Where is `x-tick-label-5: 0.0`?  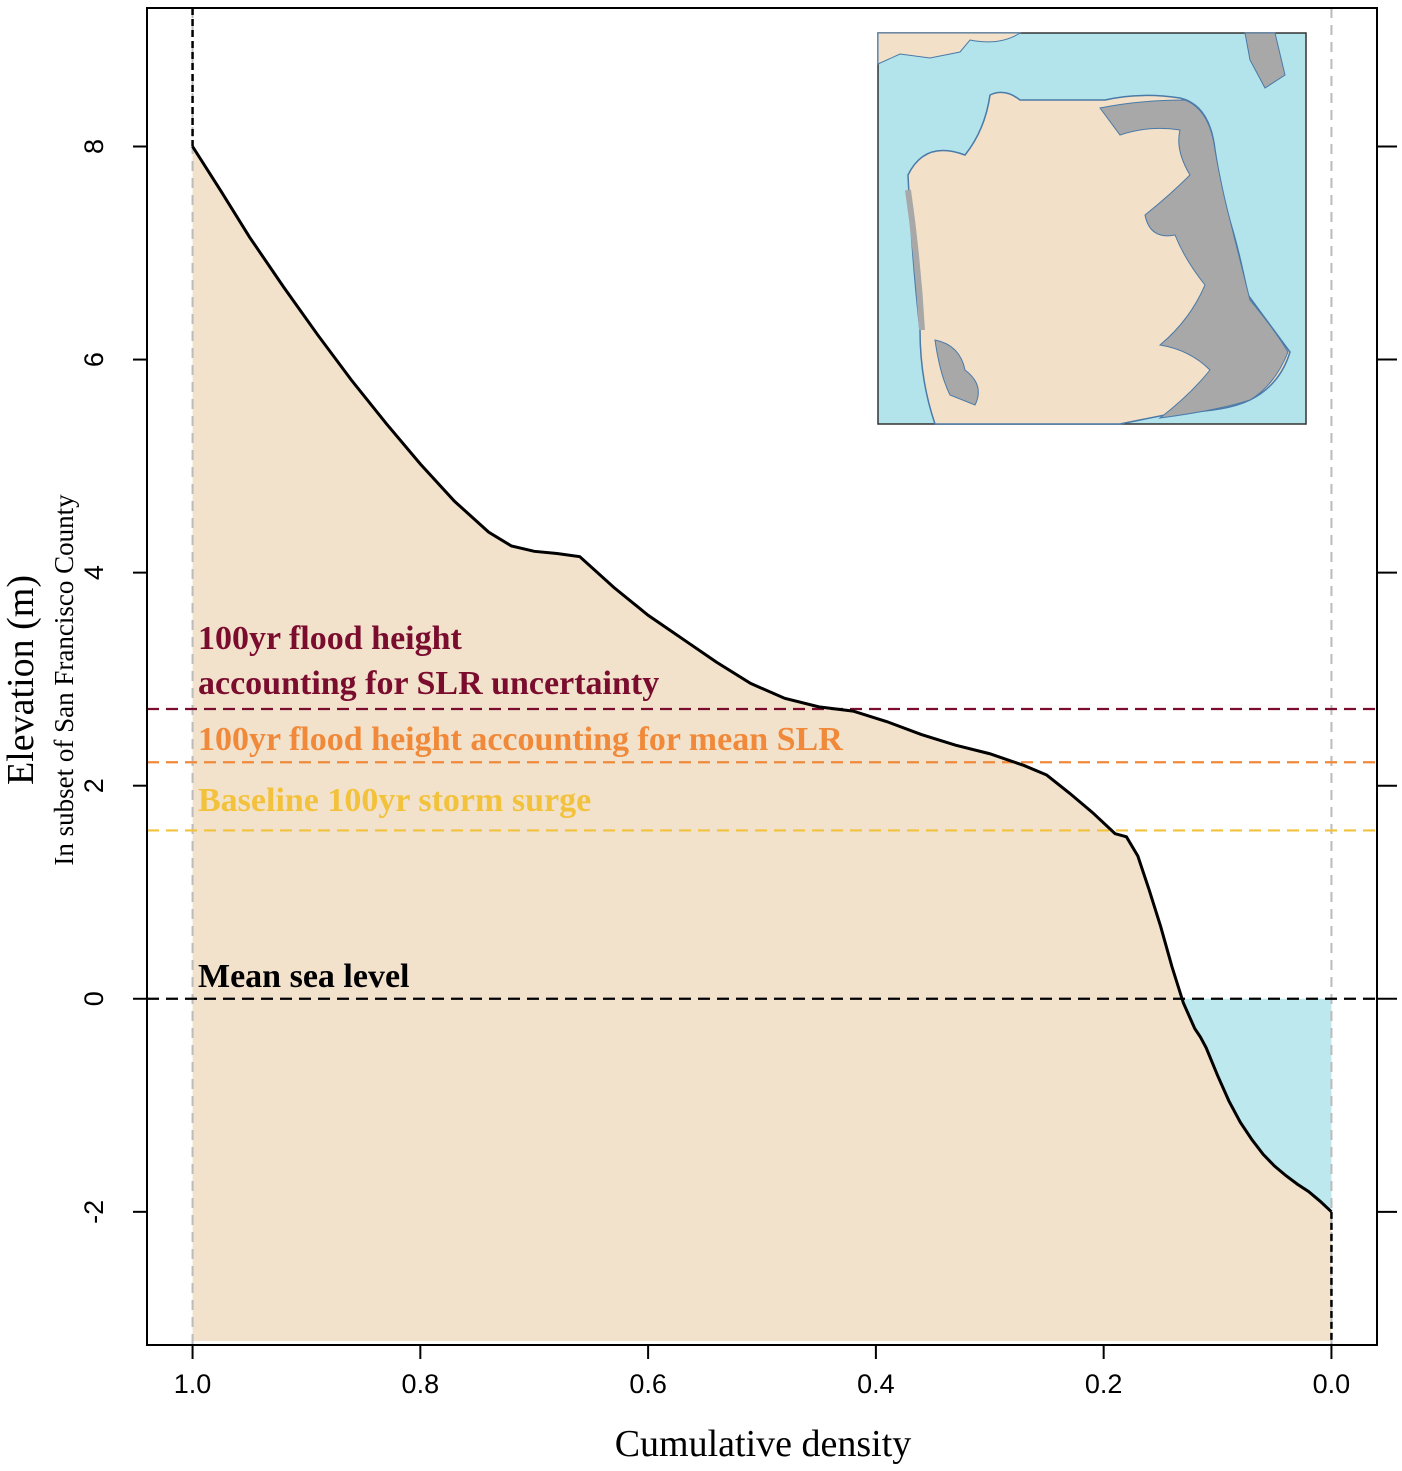 x-tick-label-5: 0.0 is located at coordinates (1332, 1384).